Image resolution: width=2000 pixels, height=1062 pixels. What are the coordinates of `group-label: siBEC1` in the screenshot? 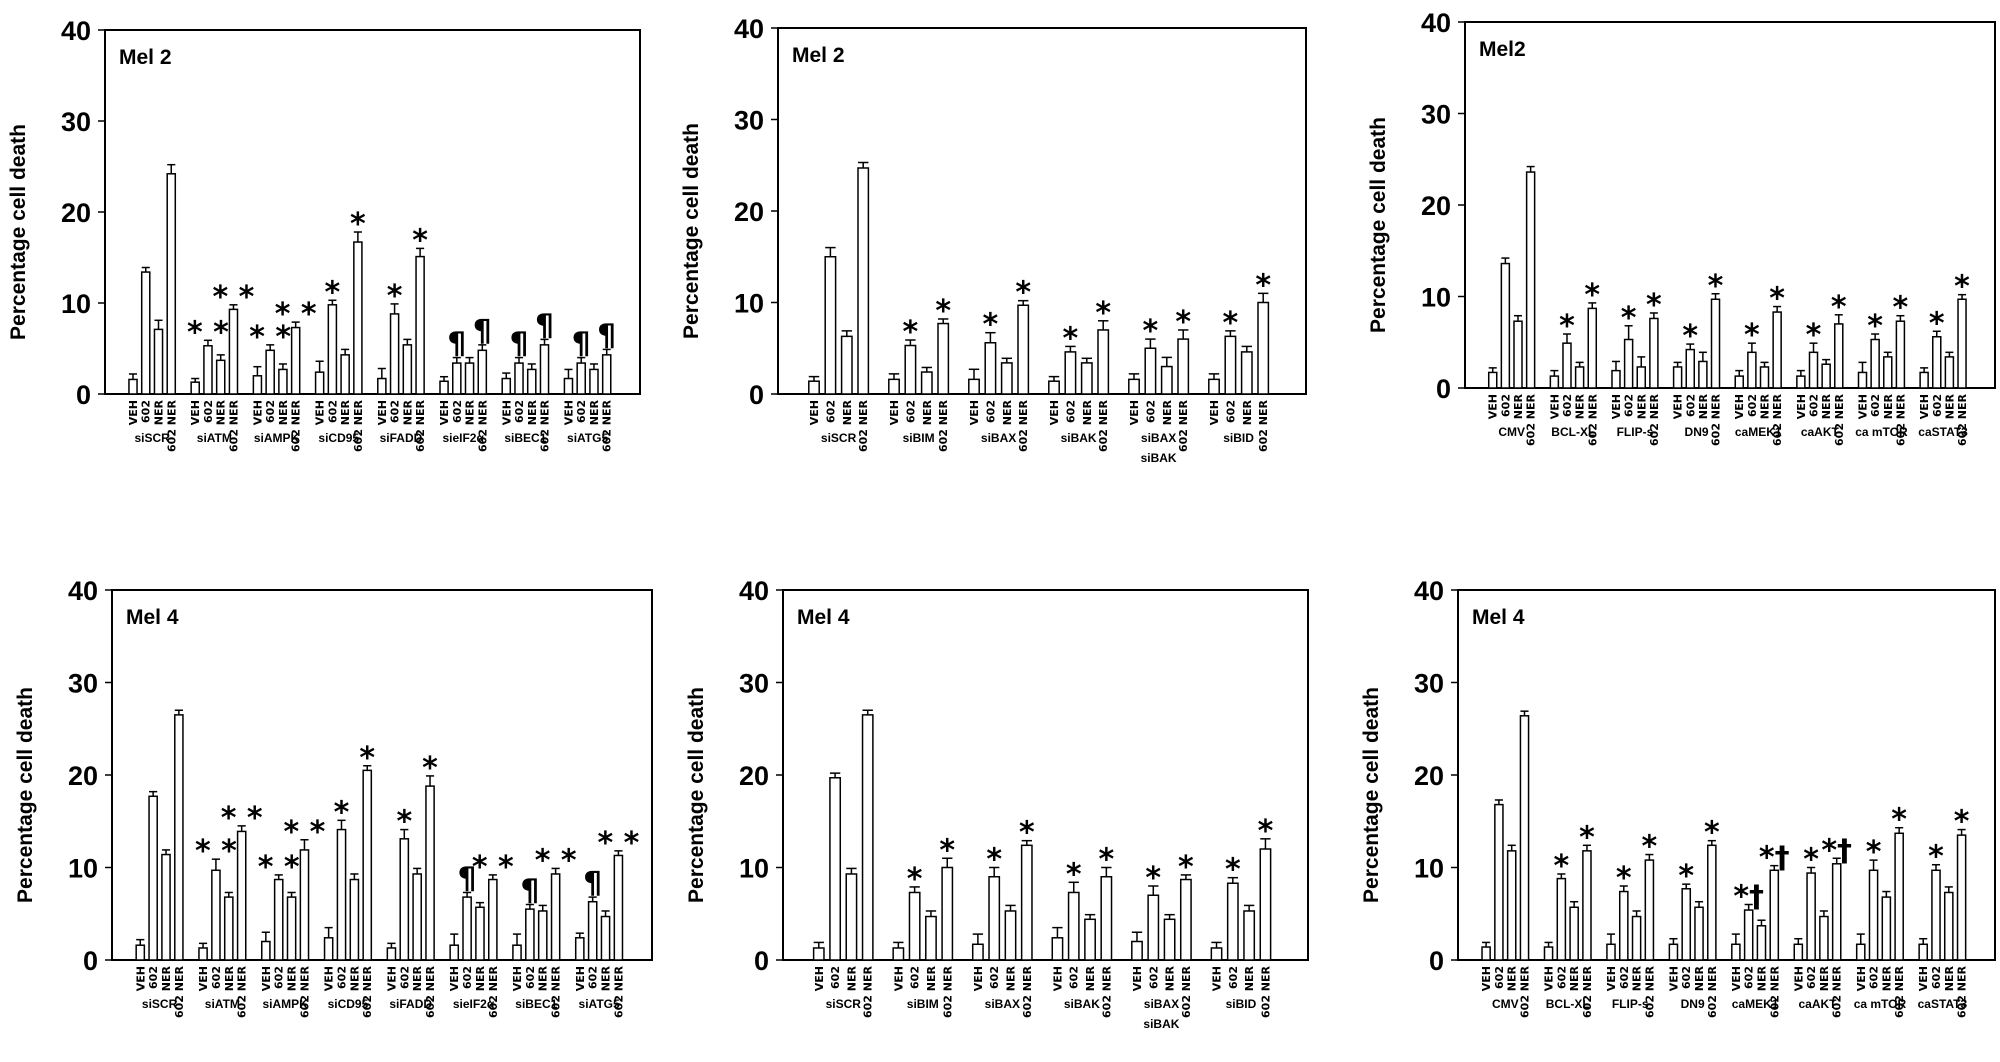 It's located at (536, 1004).